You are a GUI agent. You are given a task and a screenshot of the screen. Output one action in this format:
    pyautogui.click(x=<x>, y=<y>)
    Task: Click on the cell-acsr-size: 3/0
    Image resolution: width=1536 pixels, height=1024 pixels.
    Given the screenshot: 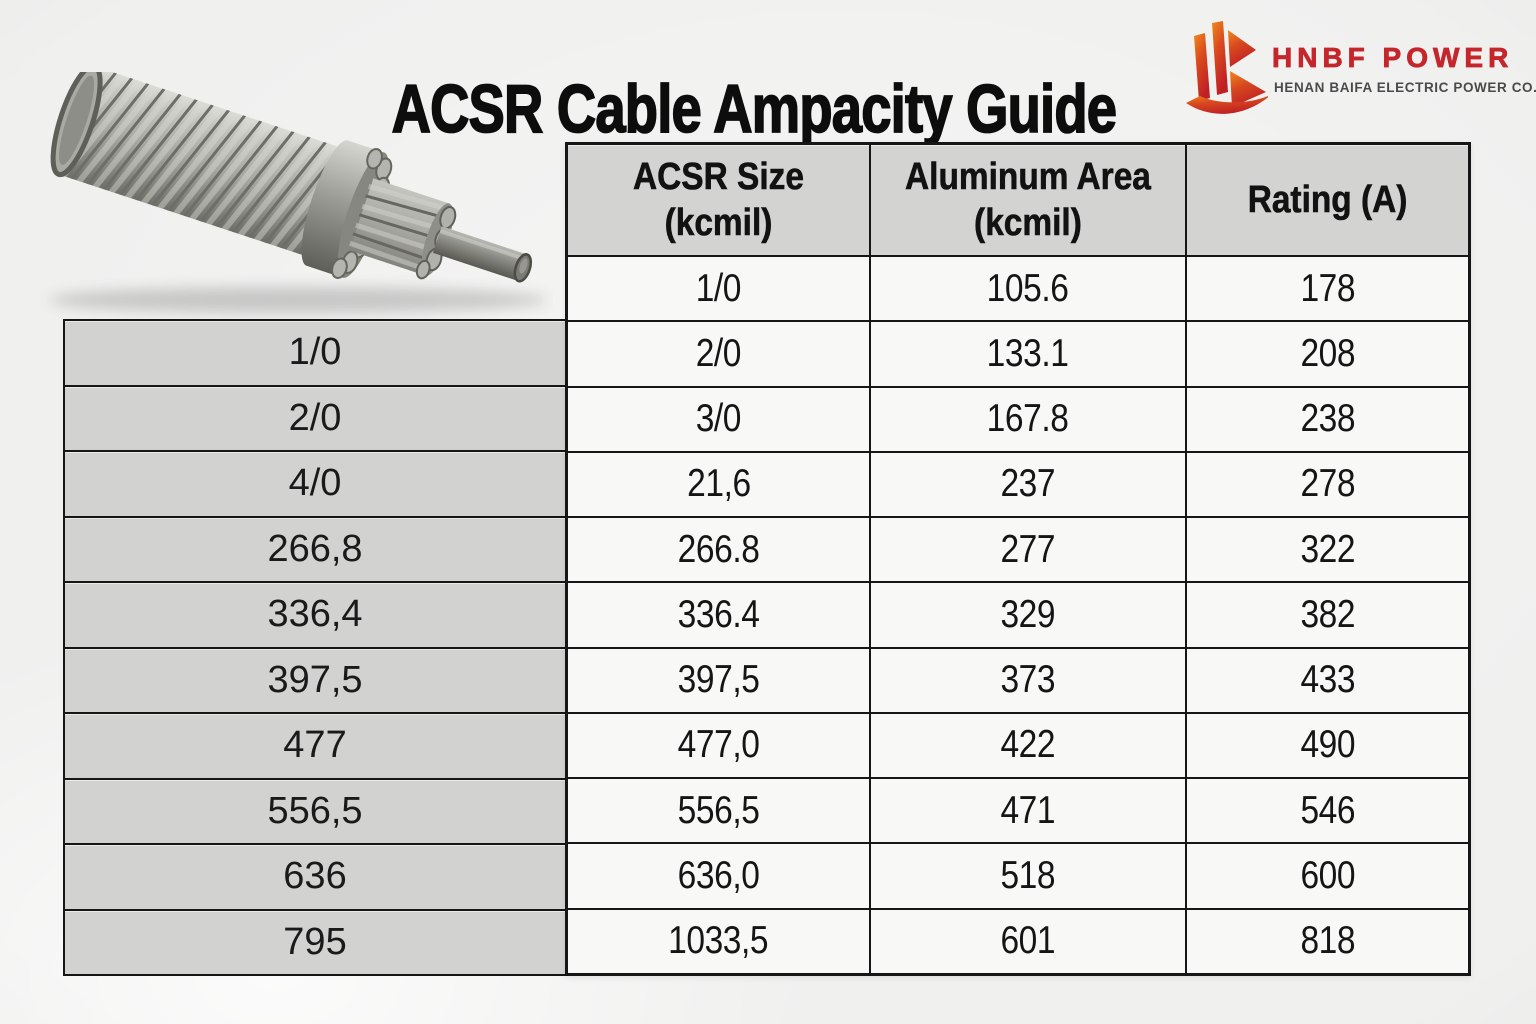 What is the action you would take?
    pyautogui.click(x=718, y=419)
    